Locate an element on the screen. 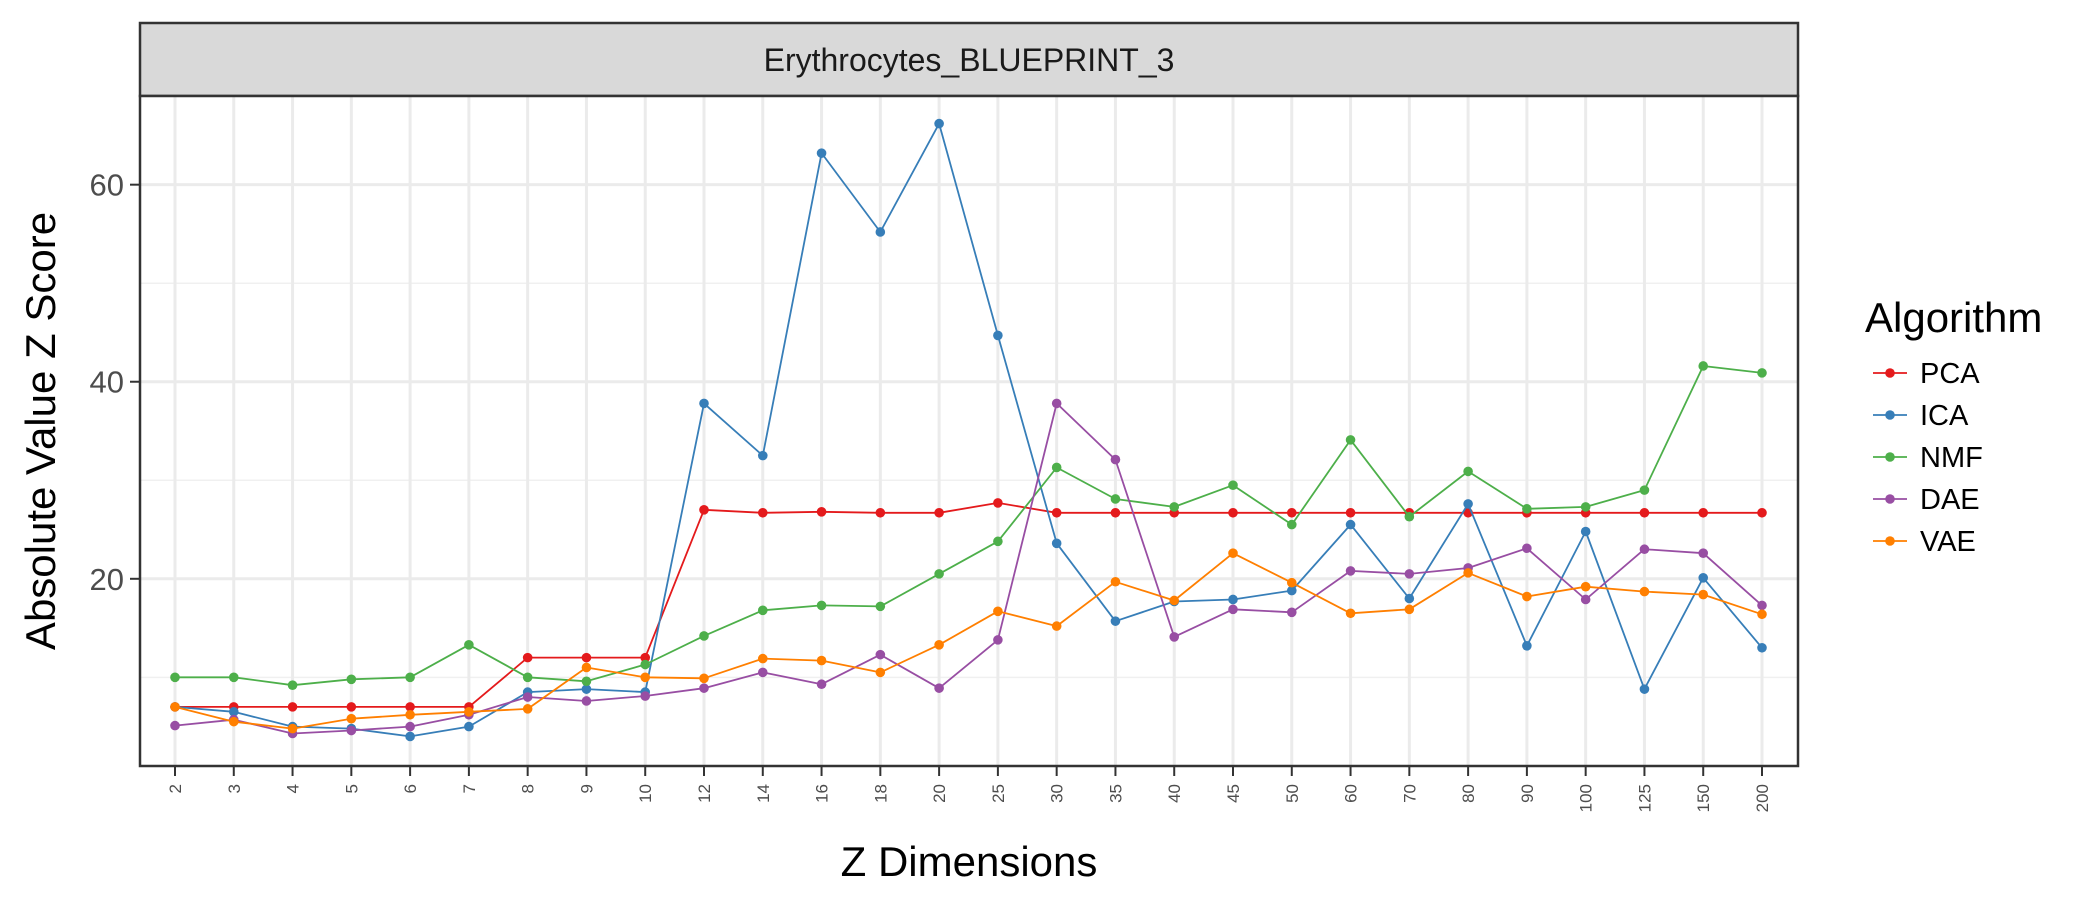 This screenshot has height=900, width=2100. x-tick-label: 100 is located at coordinates (1586, 798).